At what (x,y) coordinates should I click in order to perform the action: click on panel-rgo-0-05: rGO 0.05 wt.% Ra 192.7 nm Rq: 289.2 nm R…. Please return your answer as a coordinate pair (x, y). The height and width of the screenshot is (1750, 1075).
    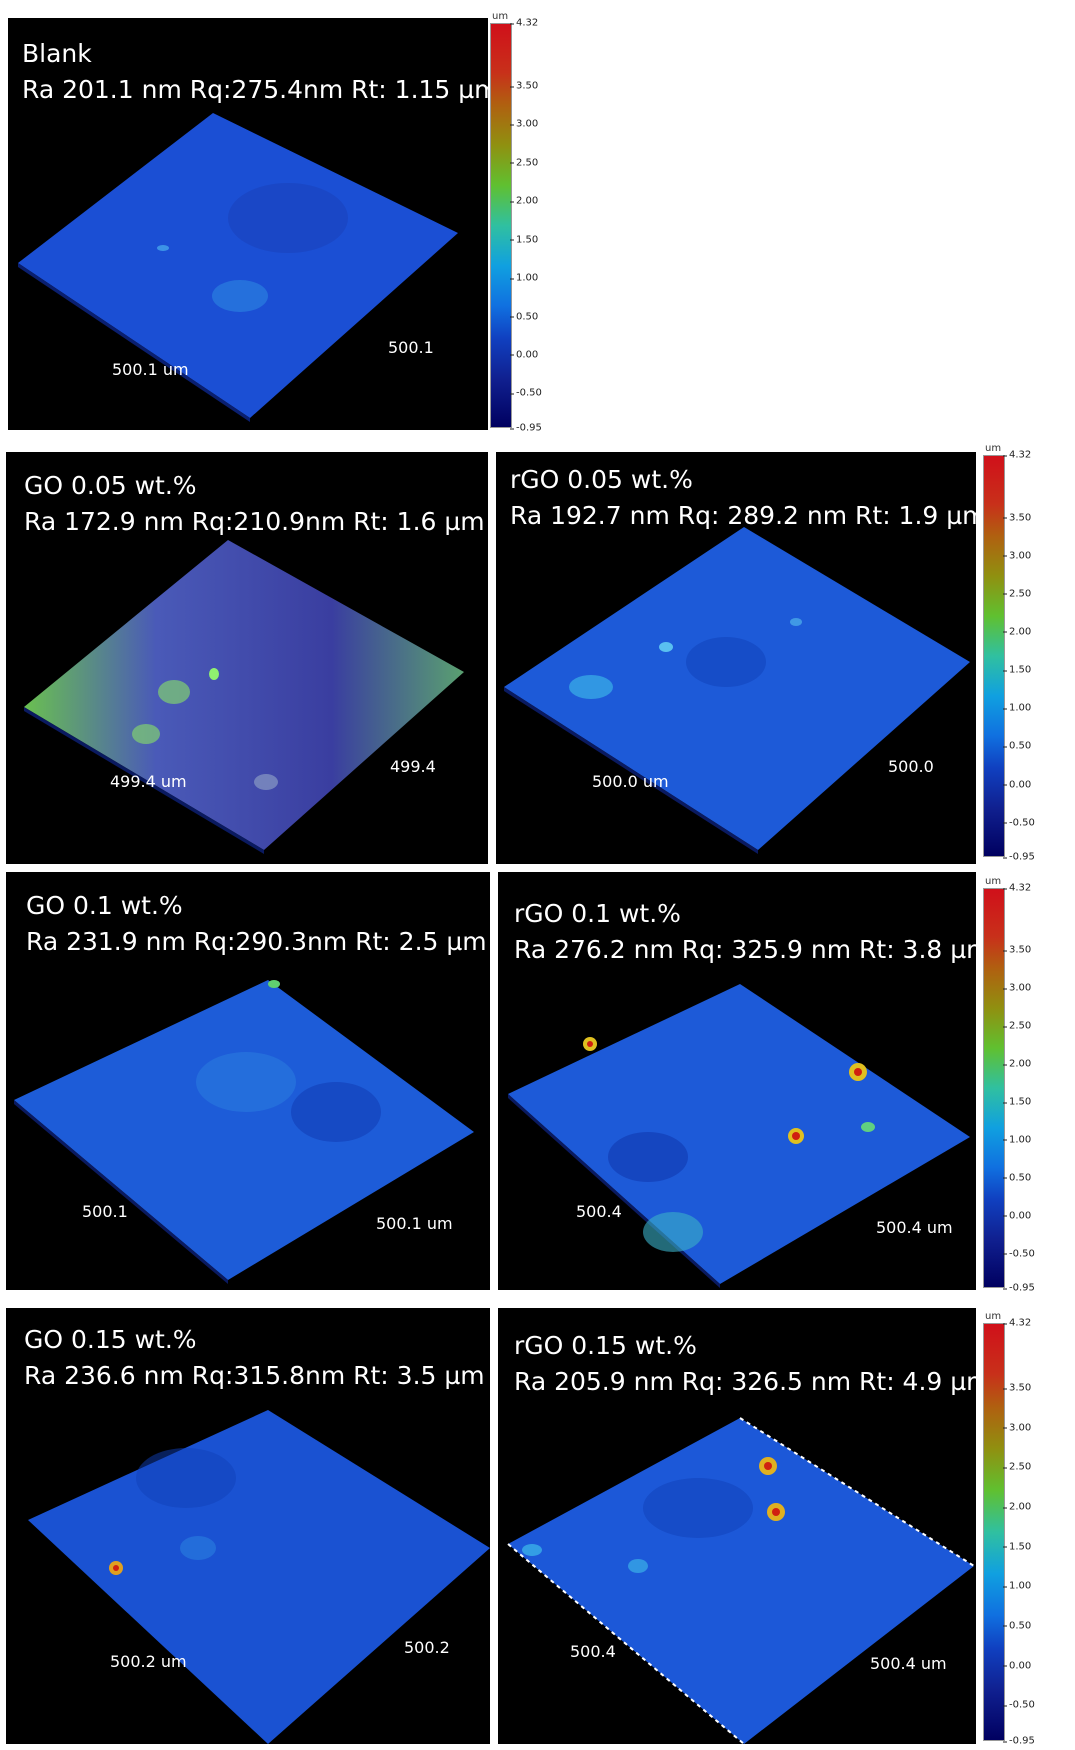
    Looking at the image, I should click on (736, 658).